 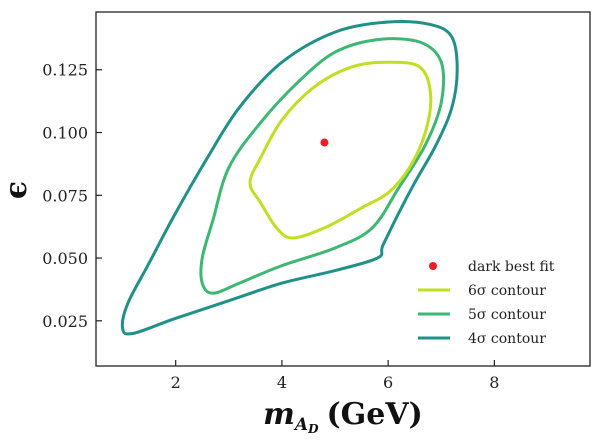 What do you see at coordinates (507, 315) in the screenshot?
I see `legend-label: 5σ contour` at bounding box center [507, 315].